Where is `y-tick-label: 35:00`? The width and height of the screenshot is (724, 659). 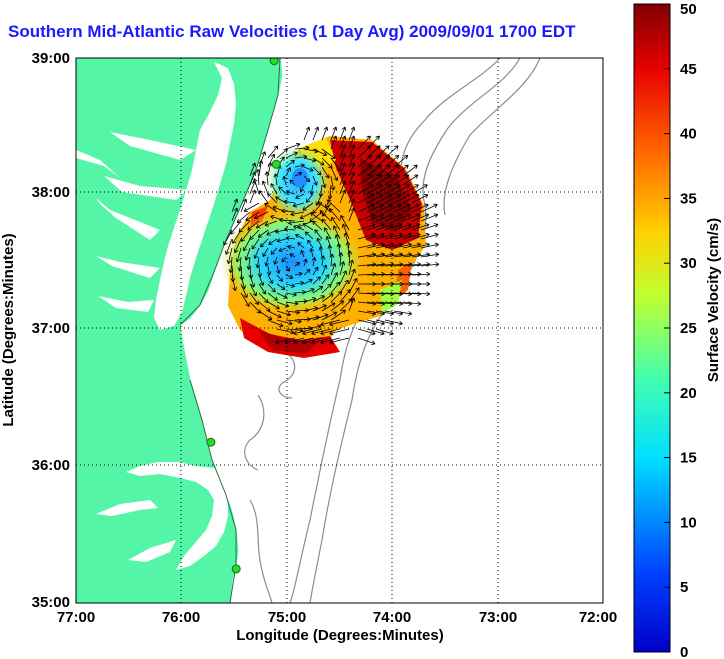
y-tick-label: 35:00 is located at coordinates (51, 602).